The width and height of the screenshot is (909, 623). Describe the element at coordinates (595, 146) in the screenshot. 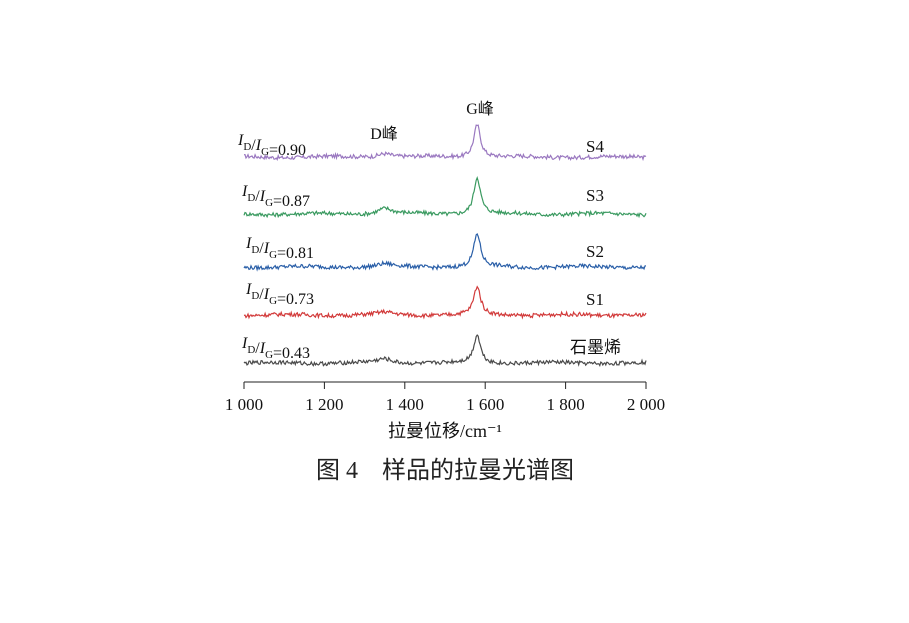

I see `series-name-label: S4` at that location.